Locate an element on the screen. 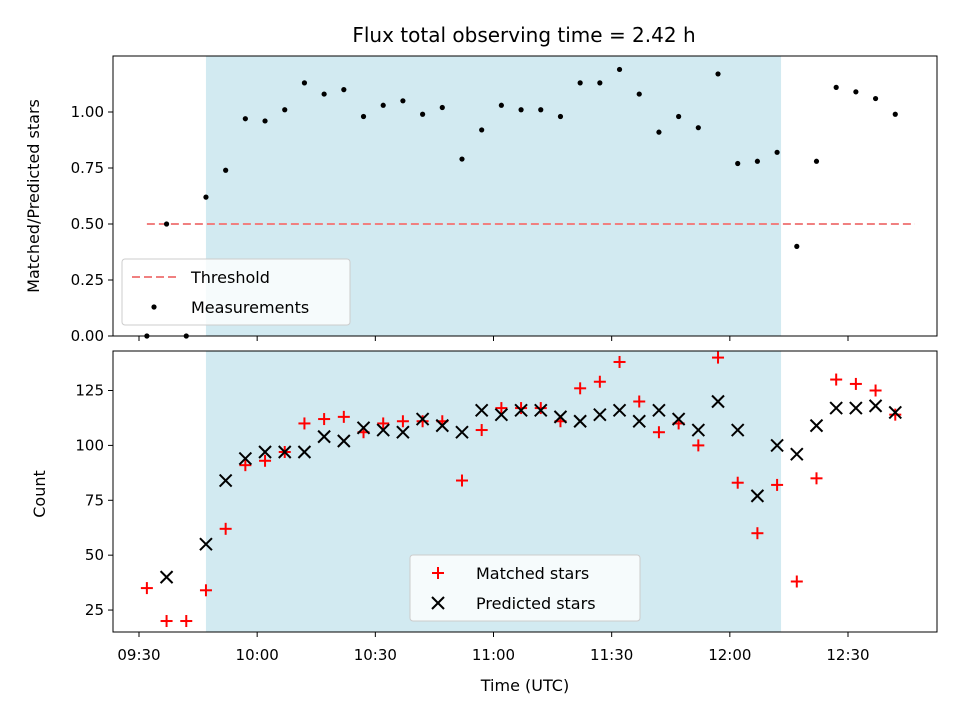  legend-matched-swatch is located at coordinates (438, 573).